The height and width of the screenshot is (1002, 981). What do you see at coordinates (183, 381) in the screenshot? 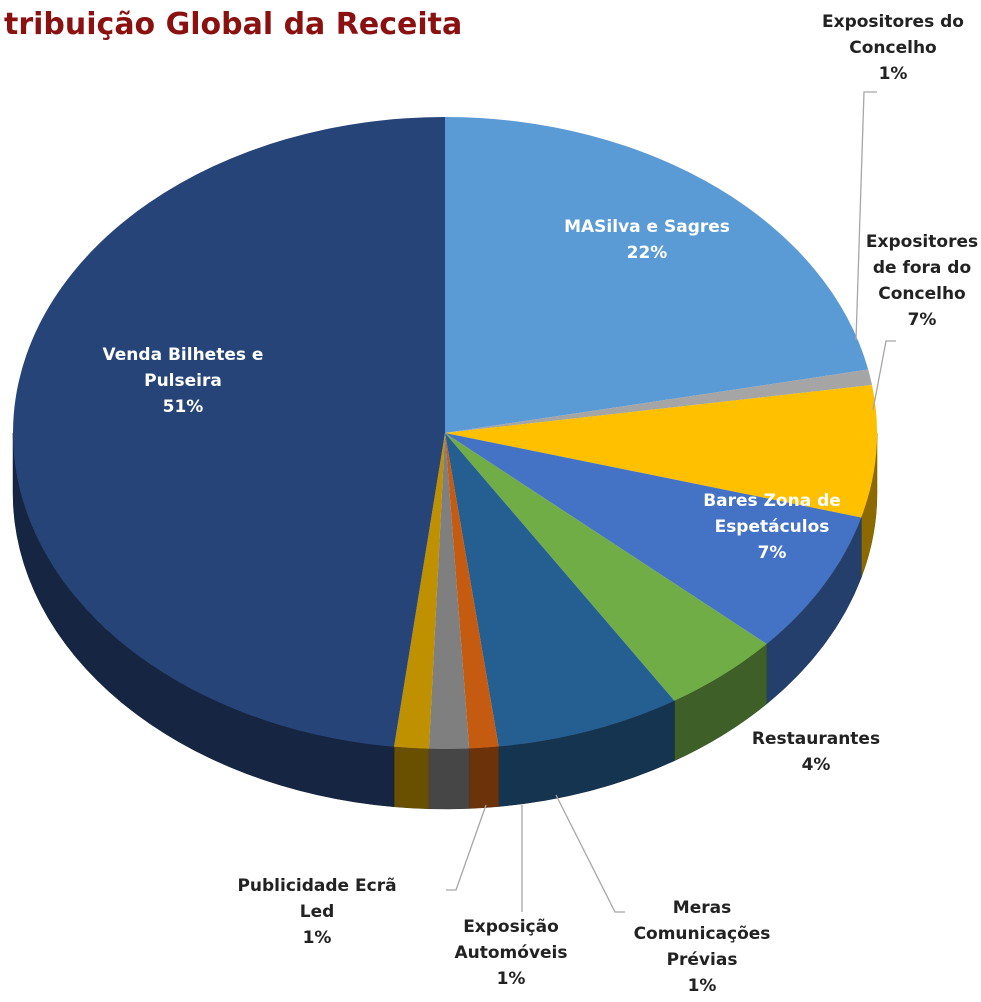
I see `data-label-venda-bilhetes-e-pulseira: Pulseira` at bounding box center [183, 381].